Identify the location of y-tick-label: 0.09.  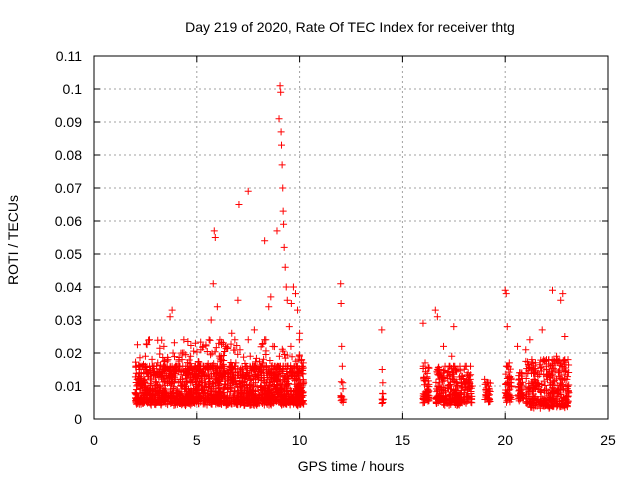
(68, 122).